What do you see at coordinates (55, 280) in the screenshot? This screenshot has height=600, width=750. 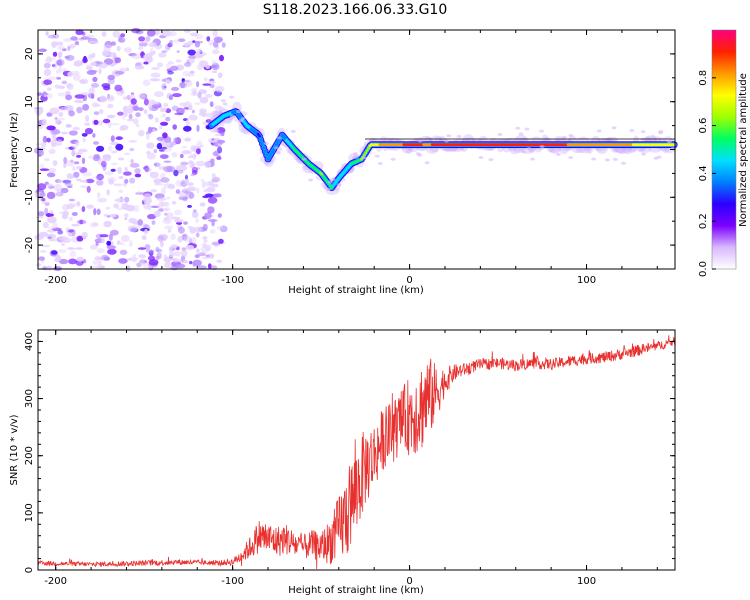 I see `spectrogram-x-tick-label: -200` at bounding box center [55, 280].